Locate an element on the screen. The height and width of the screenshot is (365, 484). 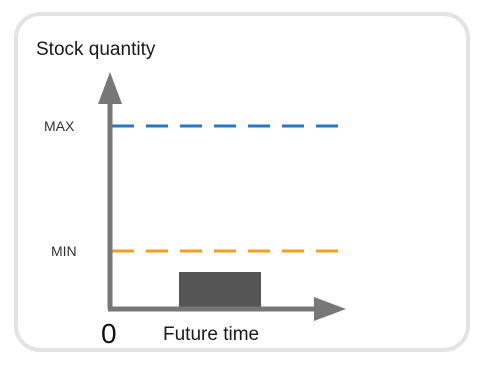
y-axis-arrowhead is located at coordinates (110, 88).